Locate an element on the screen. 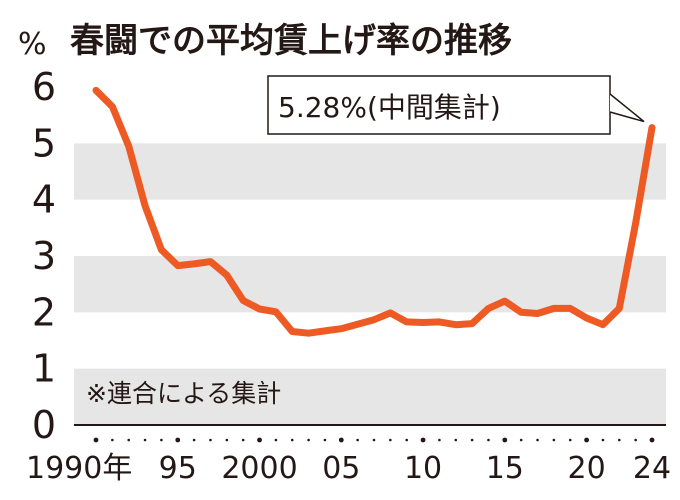 The width and height of the screenshot is (680, 500). x-tick-label: 05 is located at coordinates (341, 468).